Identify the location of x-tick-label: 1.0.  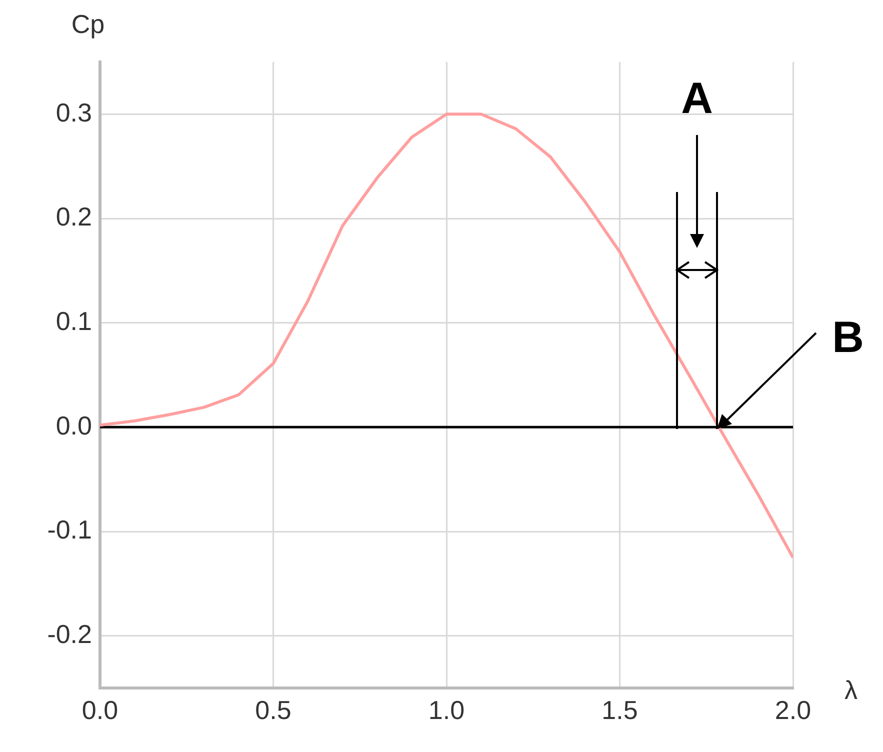
(446, 709).